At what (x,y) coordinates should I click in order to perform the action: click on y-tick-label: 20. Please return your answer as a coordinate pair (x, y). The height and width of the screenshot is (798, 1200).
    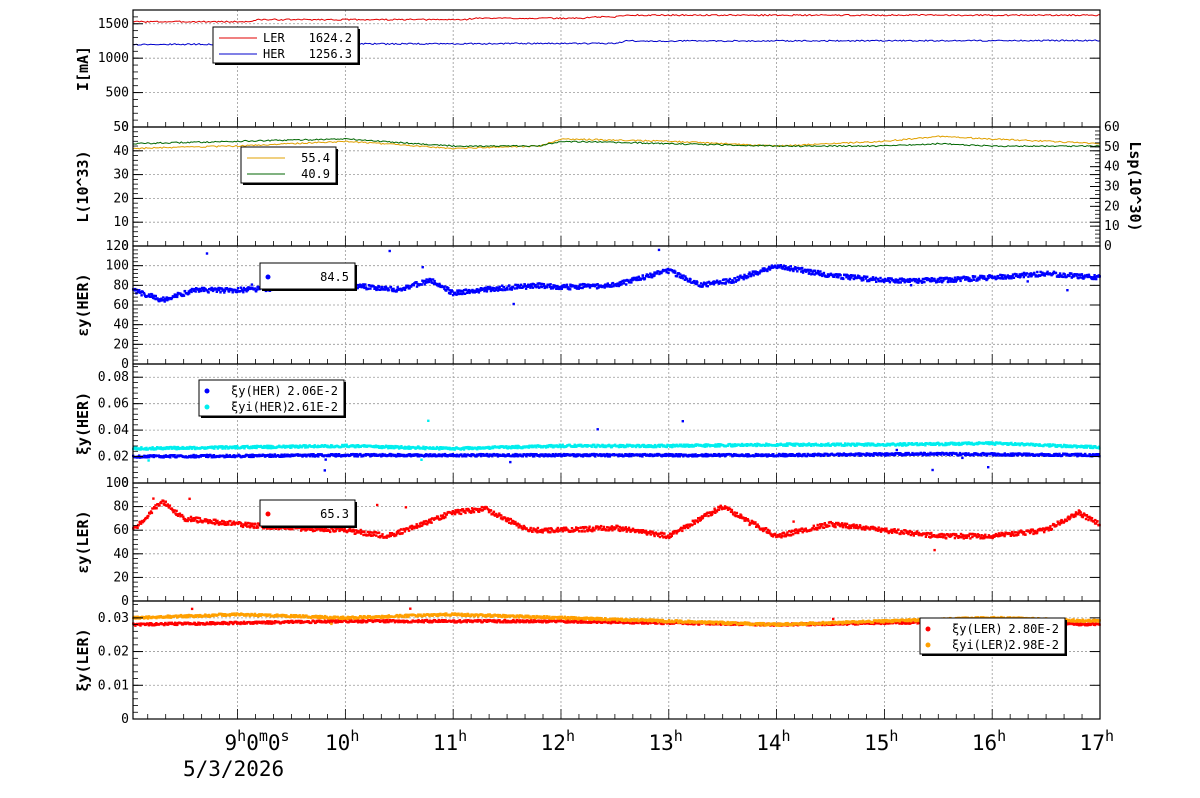
    Looking at the image, I should click on (121, 198).